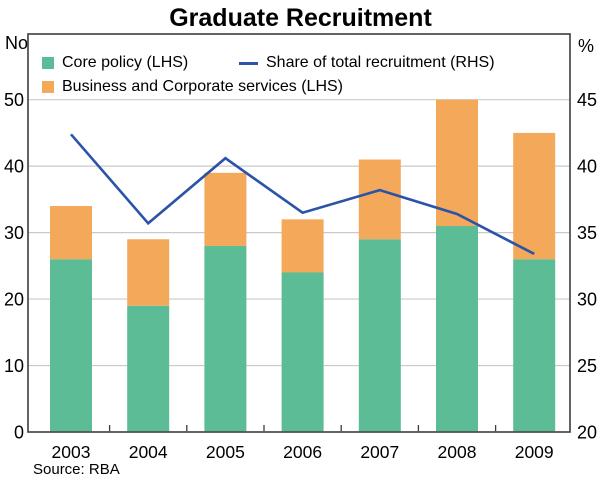 The width and height of the screenshot is (601, 482). What do you see at coordinates (125, 62) in the screenshot?
I see `legend-label-core-policy: Core policy (LHS)` at bounding box center [125, 62].